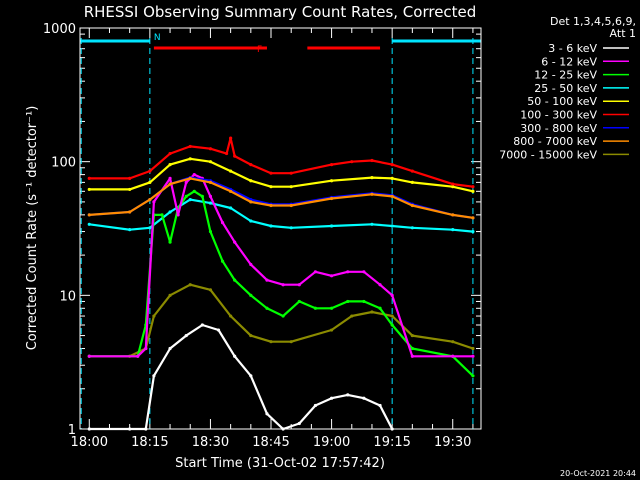  What do you see at coordinates (149, 442) in the screenshot?
I see `x-tick-label: 18:15` at bounding box center [149, 442].